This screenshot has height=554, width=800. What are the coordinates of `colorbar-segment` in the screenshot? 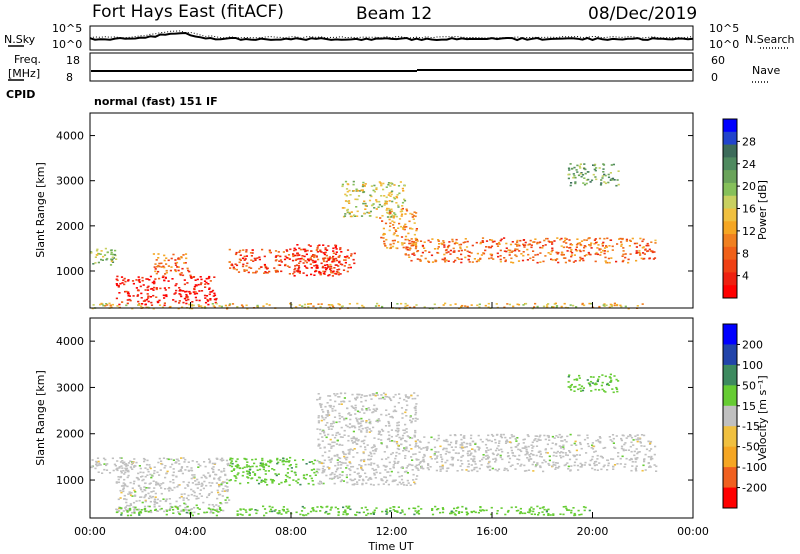 It's located at (730, 416).